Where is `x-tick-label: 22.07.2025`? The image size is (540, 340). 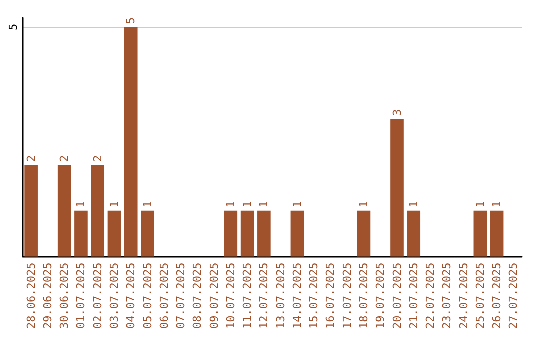
x-tick-label: 22.07.2025 is located at coordinates (431, 296).